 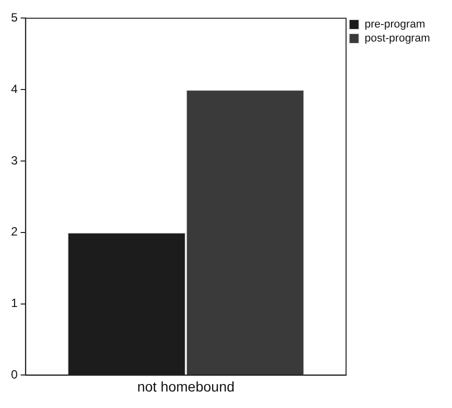 I want to click on legend-label: post-program, so click(x=397, y=38).